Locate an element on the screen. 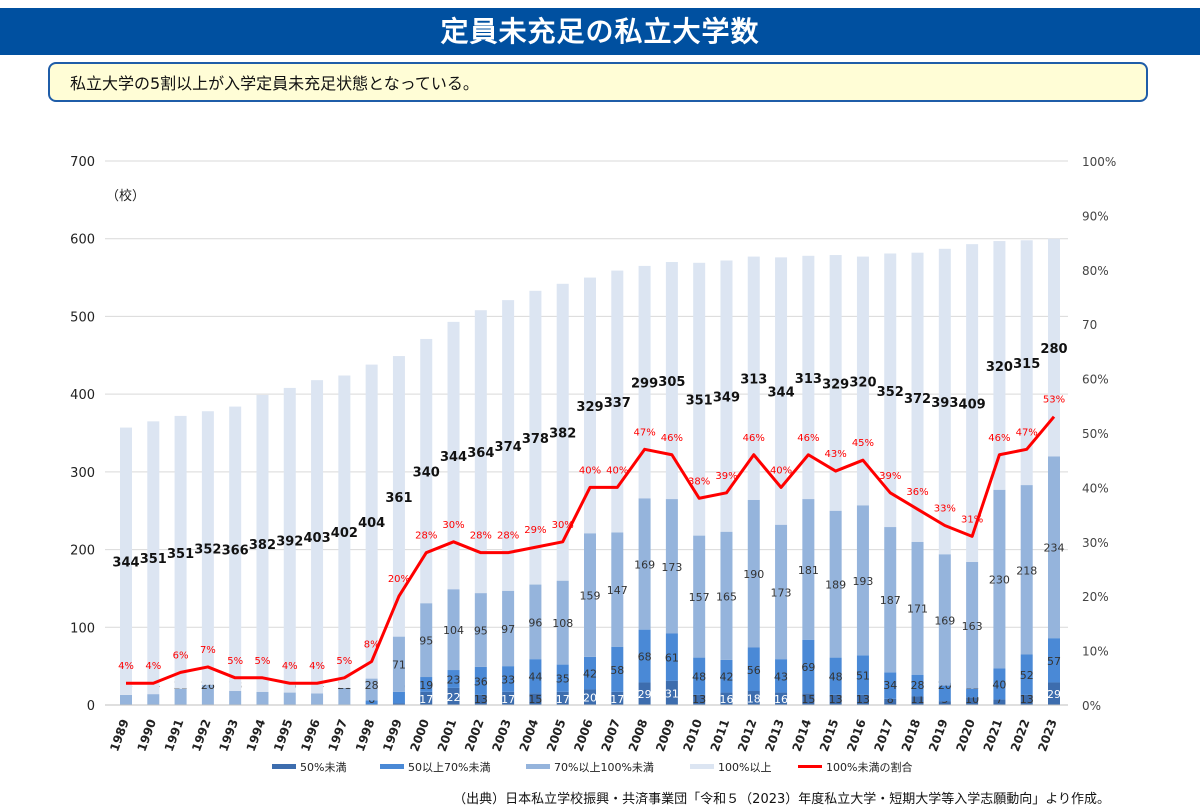 The height and width of the screenshot is (811, 1200). ratio-label: 47% is located at coordinates (644, 432).